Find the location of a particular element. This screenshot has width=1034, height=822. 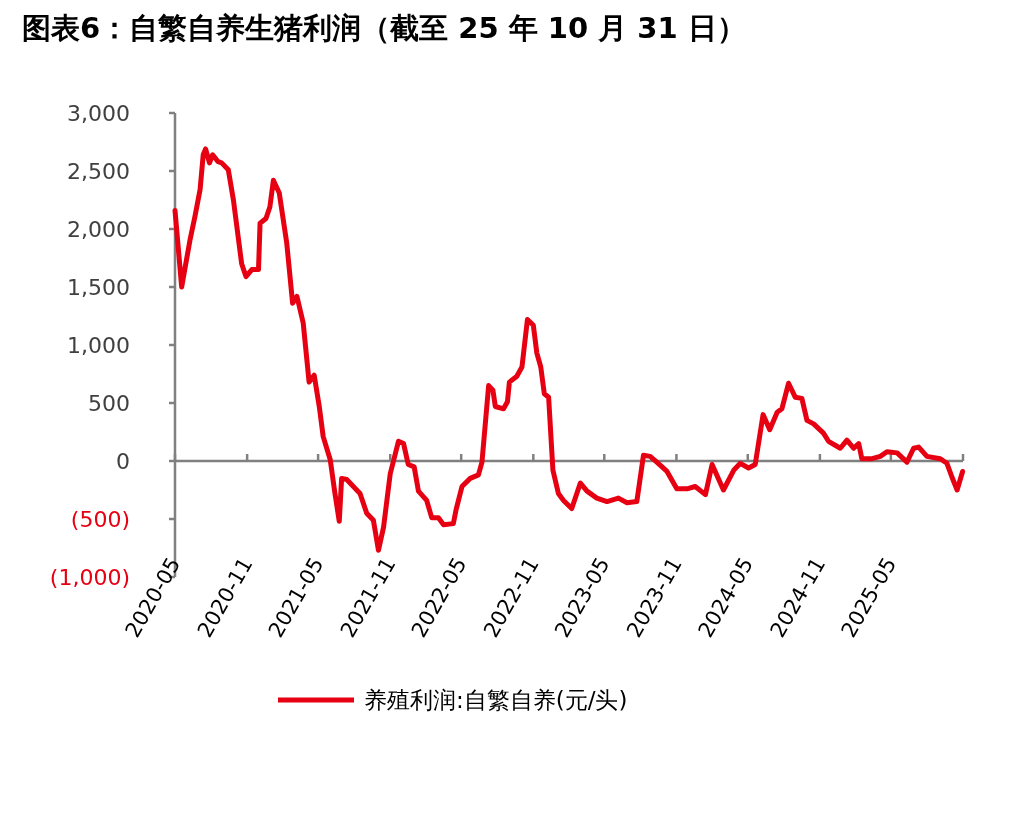

y-tick-label: 1,500 is located at coordinates (98, 287).